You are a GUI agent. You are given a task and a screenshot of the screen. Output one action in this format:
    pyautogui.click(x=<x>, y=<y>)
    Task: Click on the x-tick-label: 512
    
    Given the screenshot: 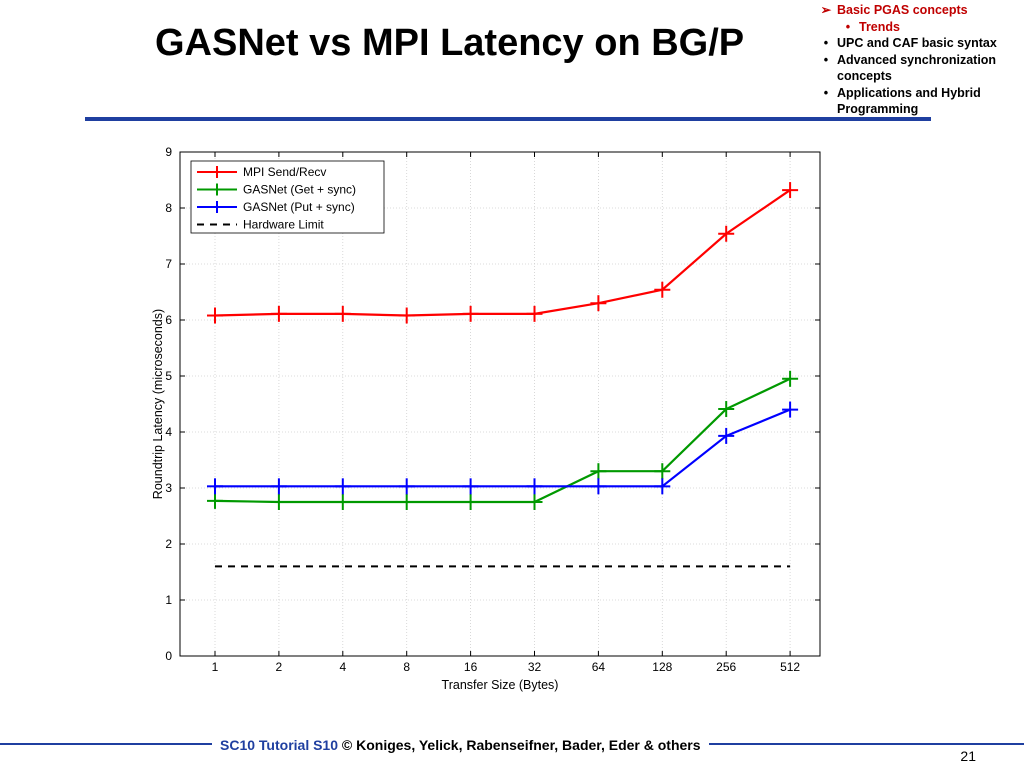 What is the action you would take?
    pyautogui.click(x=790, y=667)
    